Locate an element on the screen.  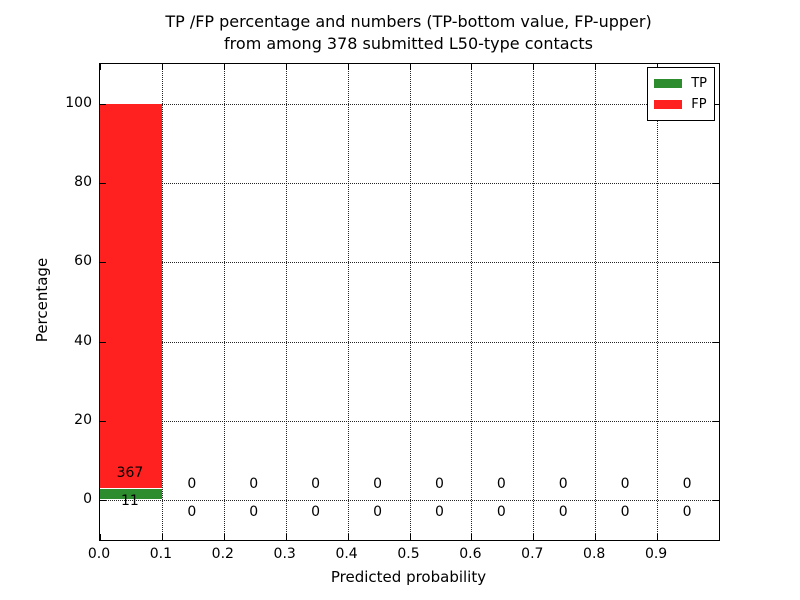
legend: TP FP is located at coordinates (681, 94).